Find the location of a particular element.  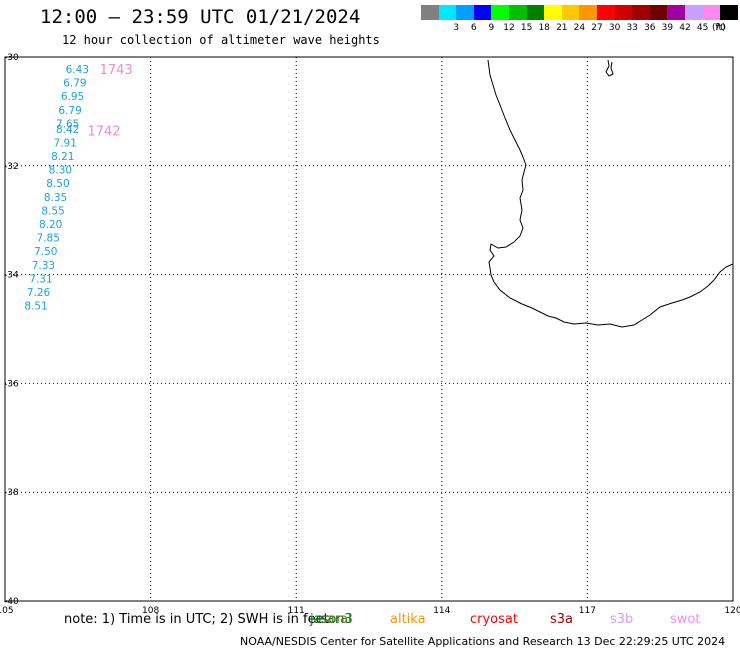

legend-label: 45 is located at coordinates (702, 28).